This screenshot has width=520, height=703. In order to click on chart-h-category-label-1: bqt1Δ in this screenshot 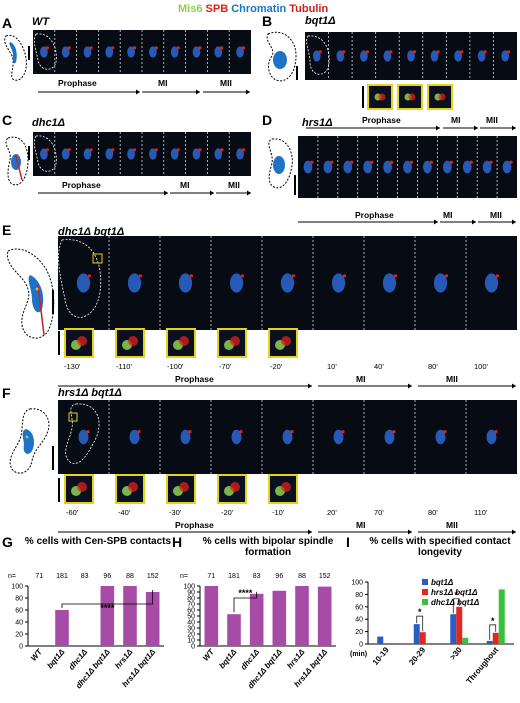, I will do `click(228, 658)`.